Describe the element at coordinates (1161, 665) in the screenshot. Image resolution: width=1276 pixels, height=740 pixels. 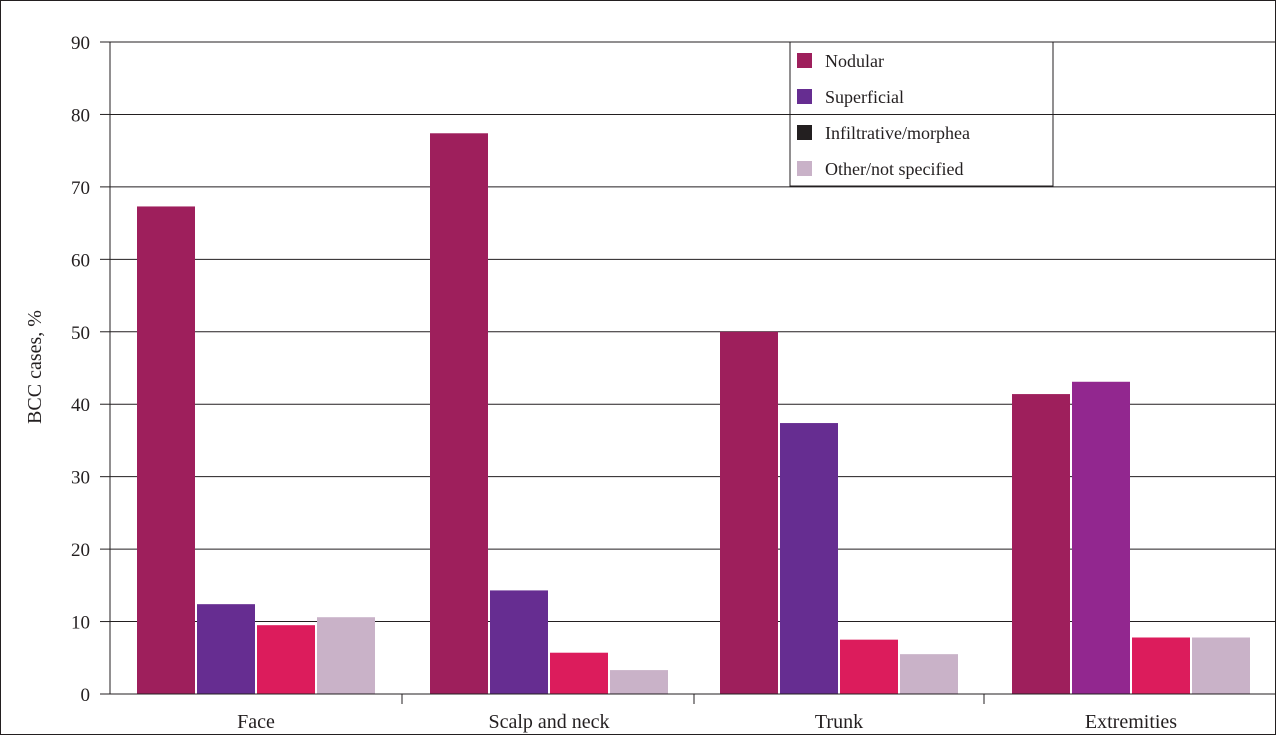
I see `bar-infiltrative-extremities` at that location.